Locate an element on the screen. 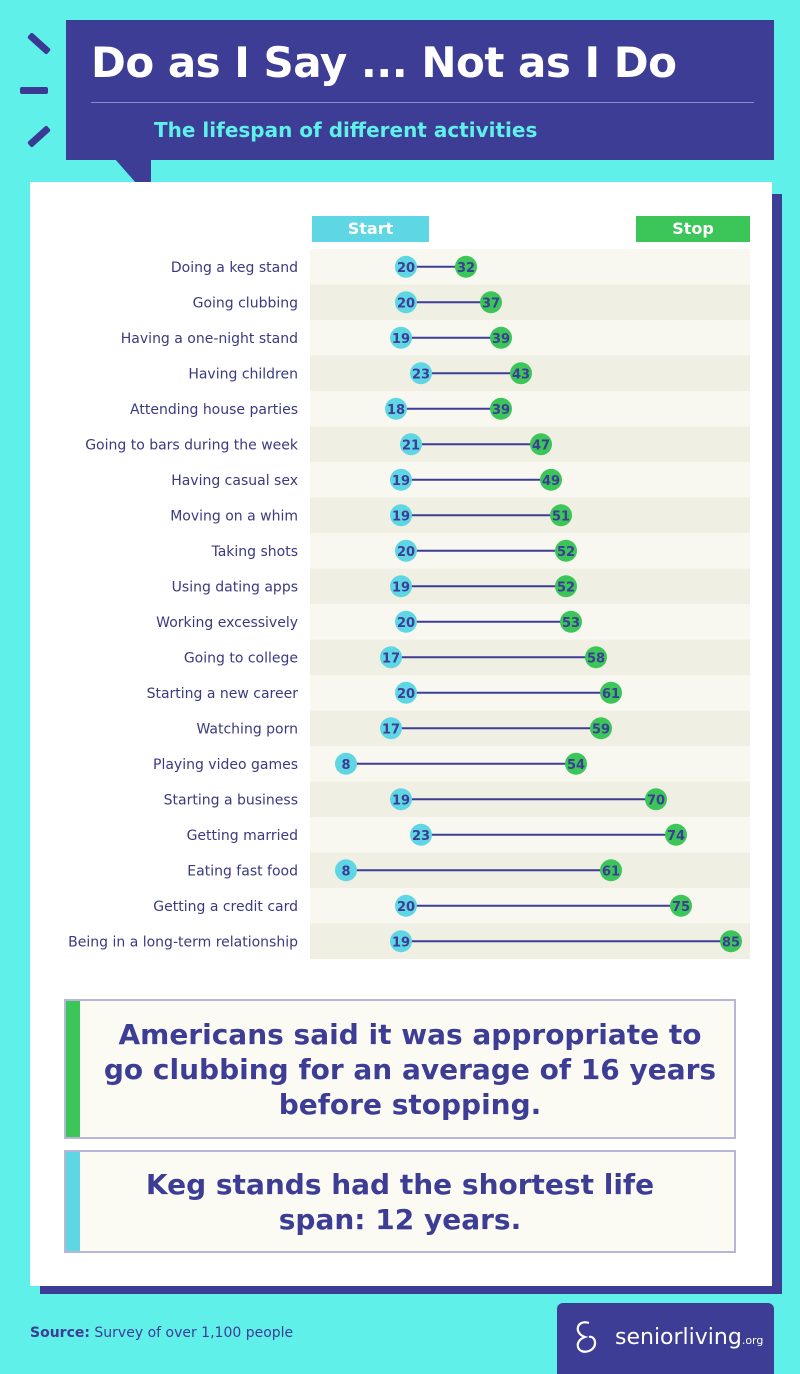  stop-value-label: 70 is located at coordinates (656, 800).